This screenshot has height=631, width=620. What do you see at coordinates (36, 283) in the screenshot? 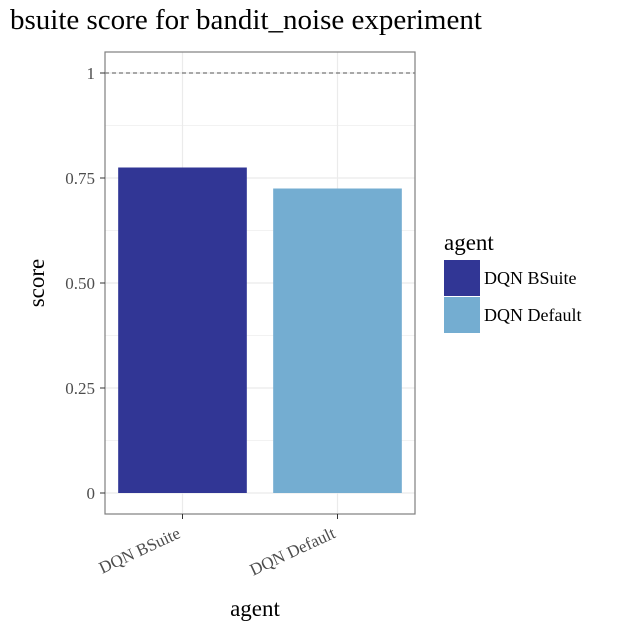
I see `y-axis-title: score` at bounding box center [36, 283].